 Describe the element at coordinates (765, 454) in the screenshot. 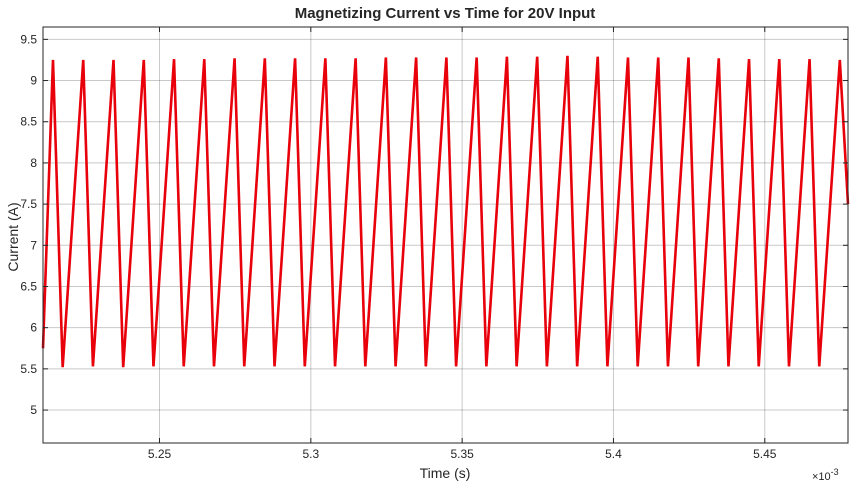

I see `x-tick-label: 5.45` at that location.